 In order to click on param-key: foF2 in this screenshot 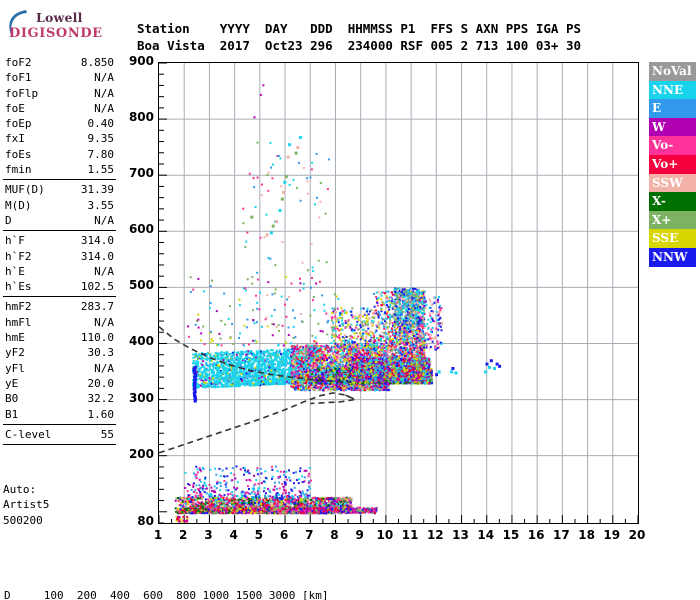, I will do `click(18, 62)`.